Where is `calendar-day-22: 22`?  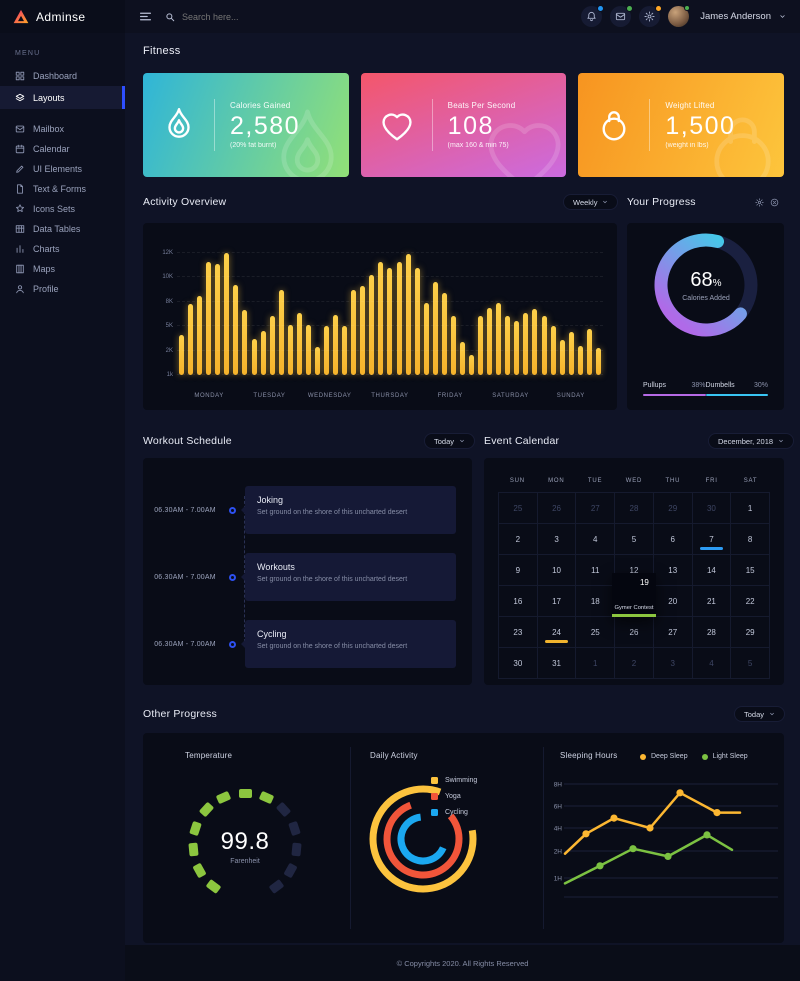 calendar-day-22: 22 is located at coordinates (750, 601).